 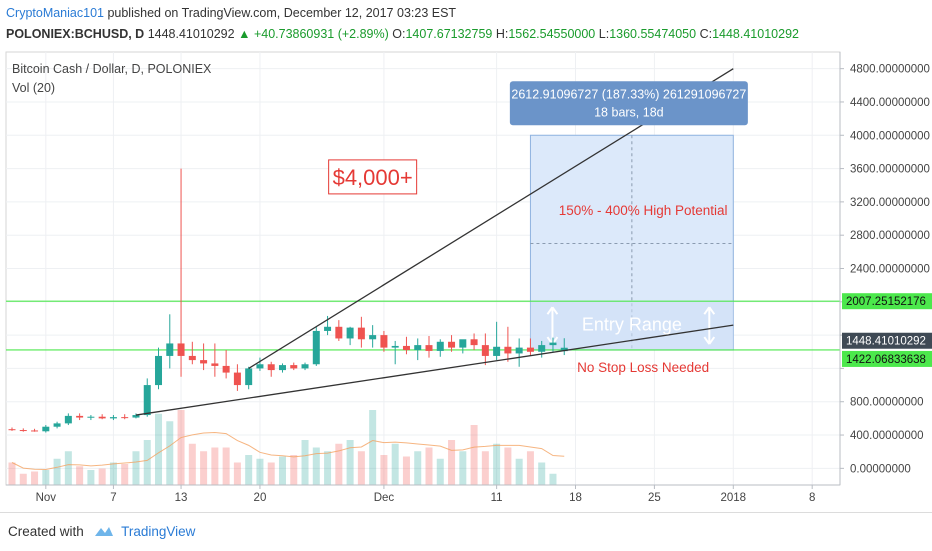 I want to click on entry-range-label: Entry Range, so click(x=632, y=325).